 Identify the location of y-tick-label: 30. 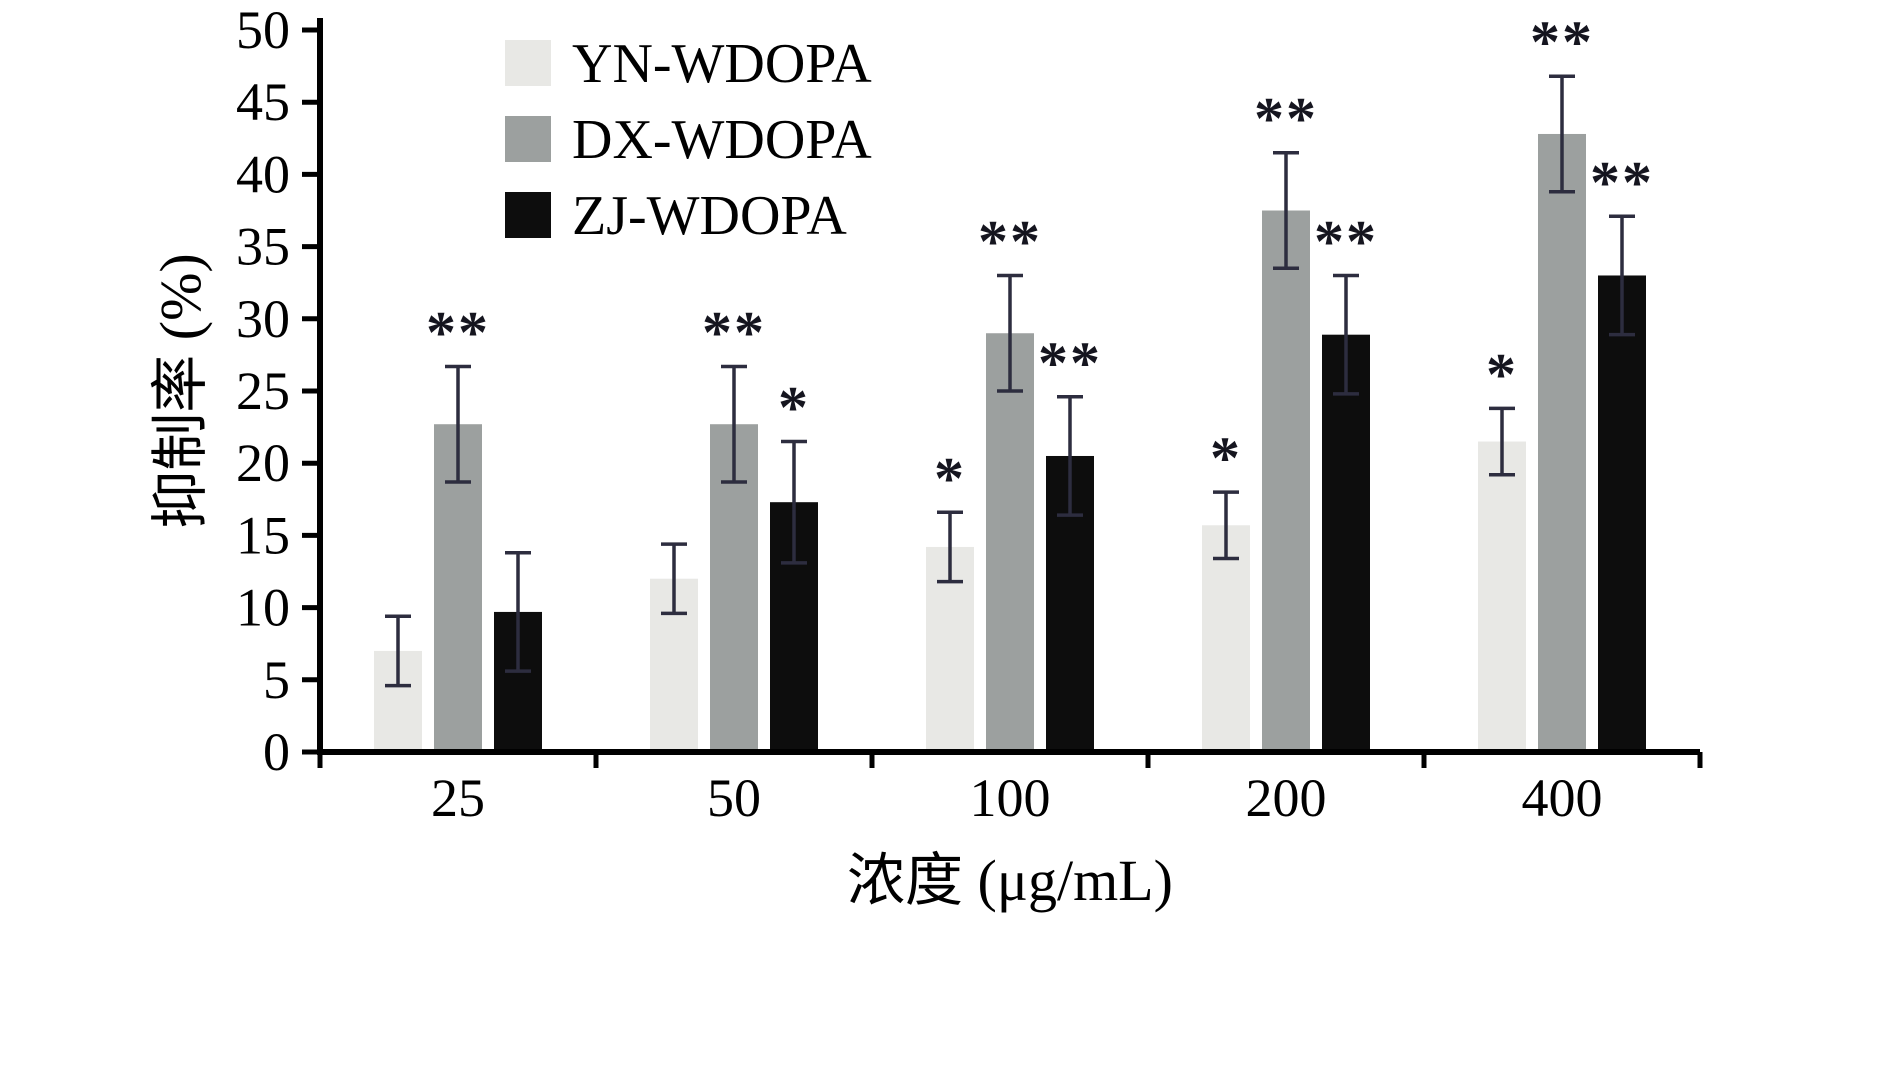
(263, 319).